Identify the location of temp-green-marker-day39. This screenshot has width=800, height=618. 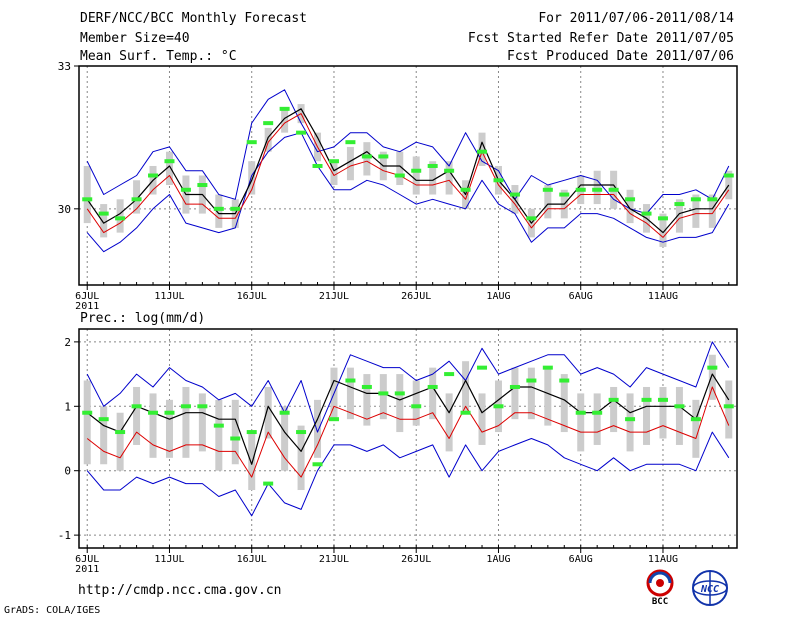
(712, 199).